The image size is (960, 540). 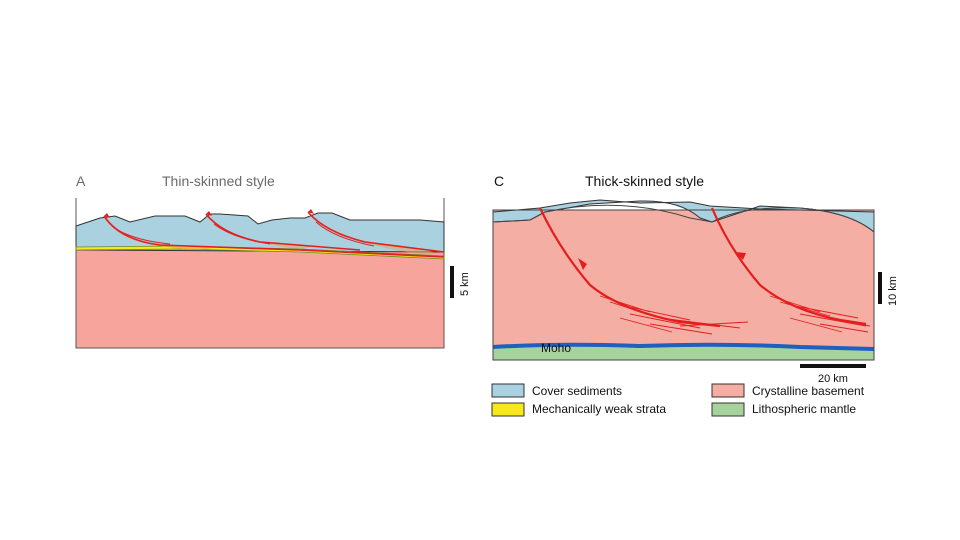 I want to click on panel-a-cover-sediments, so click(x=260, y=232).